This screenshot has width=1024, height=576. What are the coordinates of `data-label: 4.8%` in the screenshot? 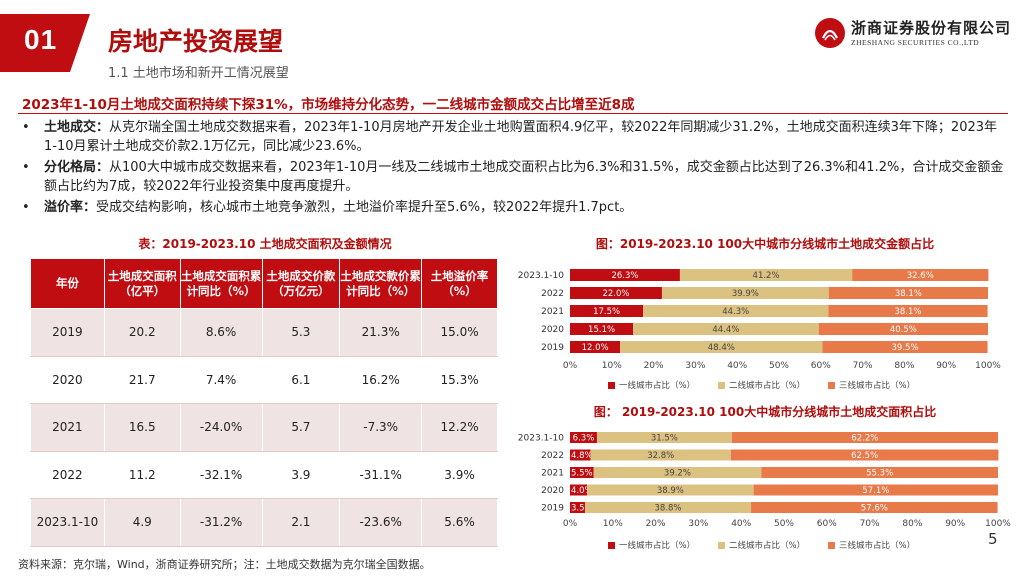 It's located at (582, 456).